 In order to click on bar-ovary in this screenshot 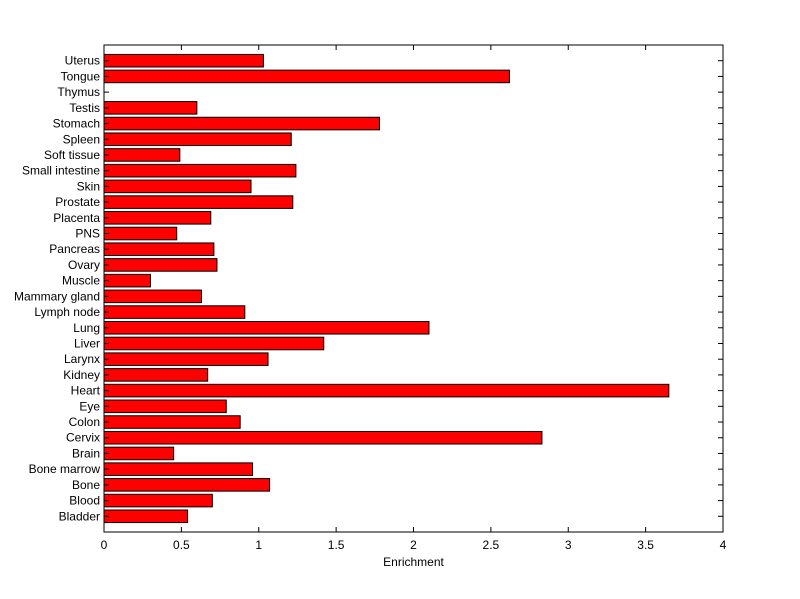, I will do `click(160, 265)`.